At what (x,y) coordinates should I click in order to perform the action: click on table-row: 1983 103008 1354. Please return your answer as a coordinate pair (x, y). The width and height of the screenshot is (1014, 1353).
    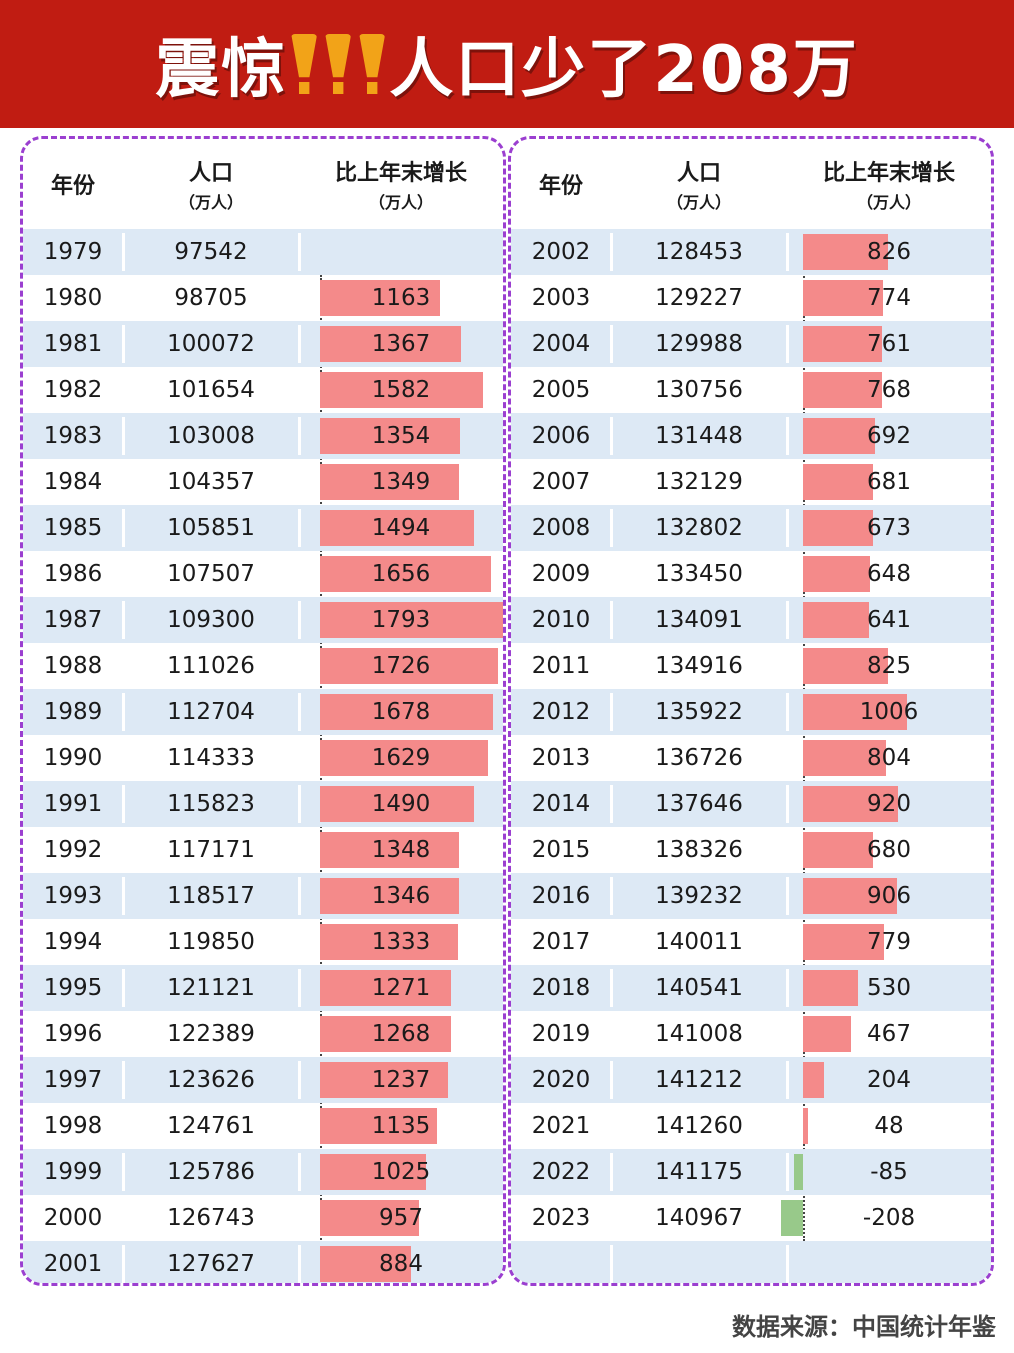
    Looking at the image, I should click on (263, 436).